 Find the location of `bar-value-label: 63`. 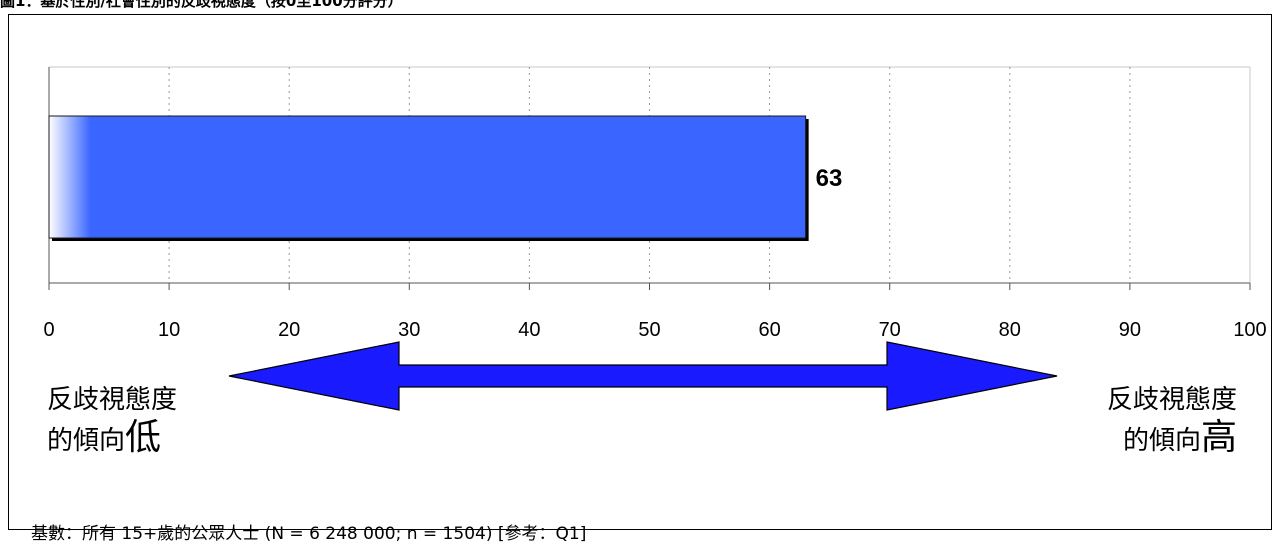

bar-value-label: 63 is located at coordinates (829, 178).